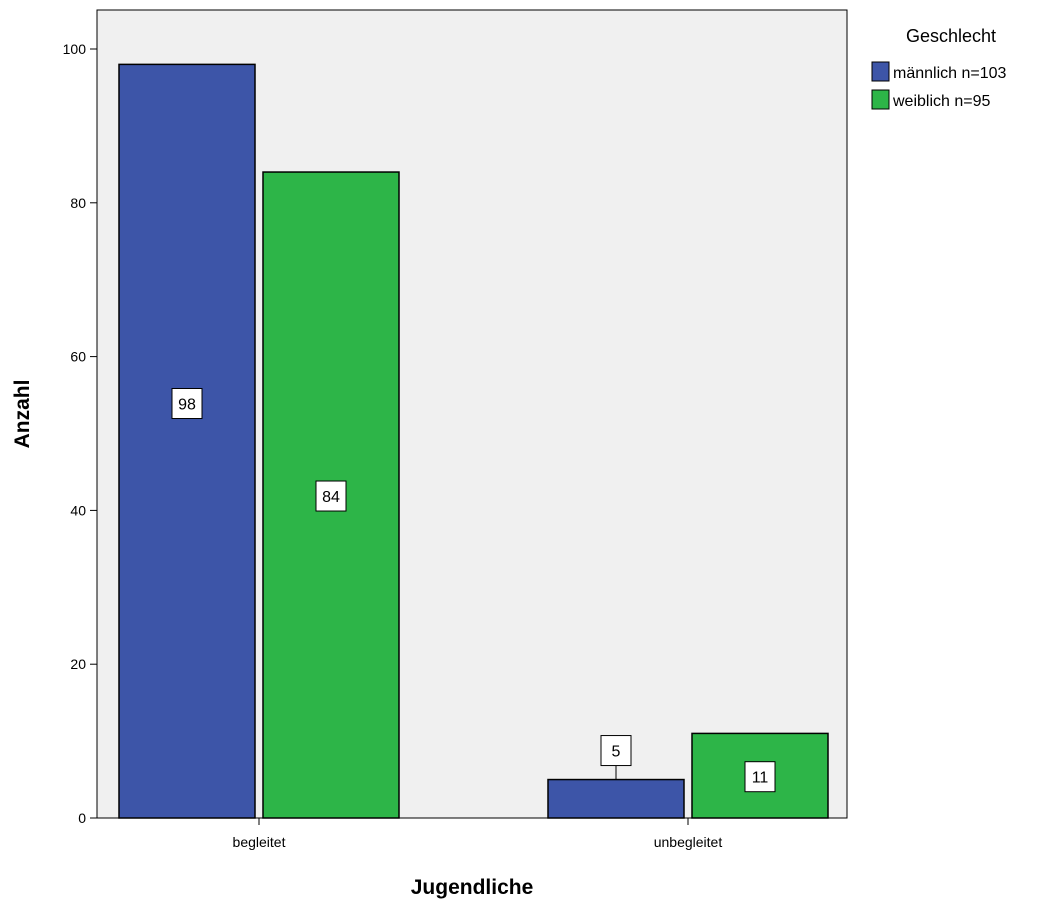  What do you see at coordinates (78, 510) in the screenshot?
I see `y-tick-label: 40` at bounding box center [78, 510].